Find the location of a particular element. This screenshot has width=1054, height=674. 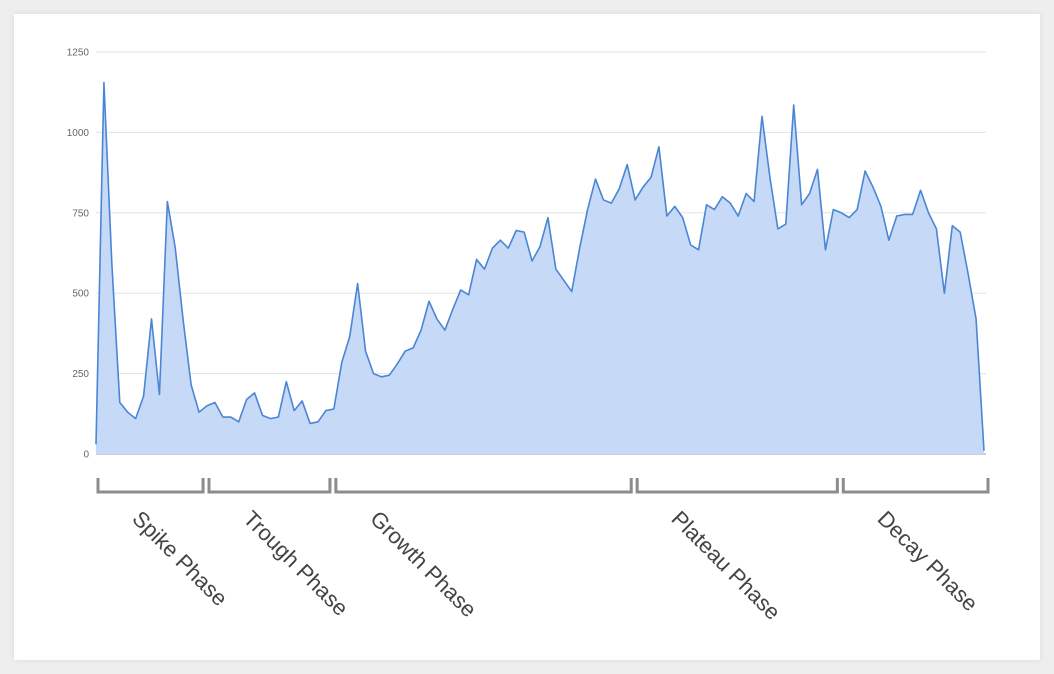

phase-bracket-1: Spike Phase is located at coordinates (164, 544).